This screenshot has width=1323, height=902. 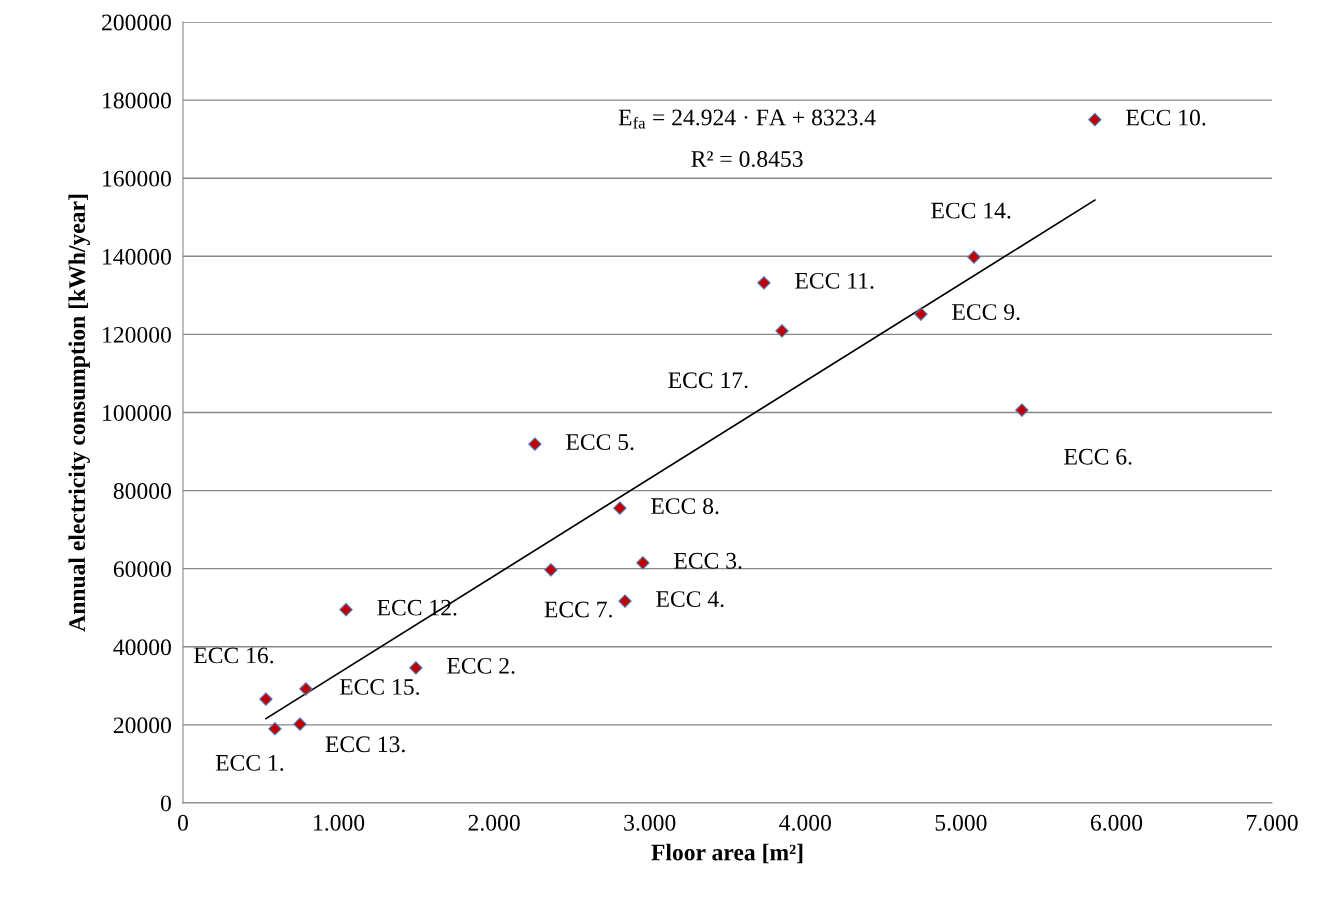 I want to click on x-tick-label: 3.000, so click(x=650, y=822).